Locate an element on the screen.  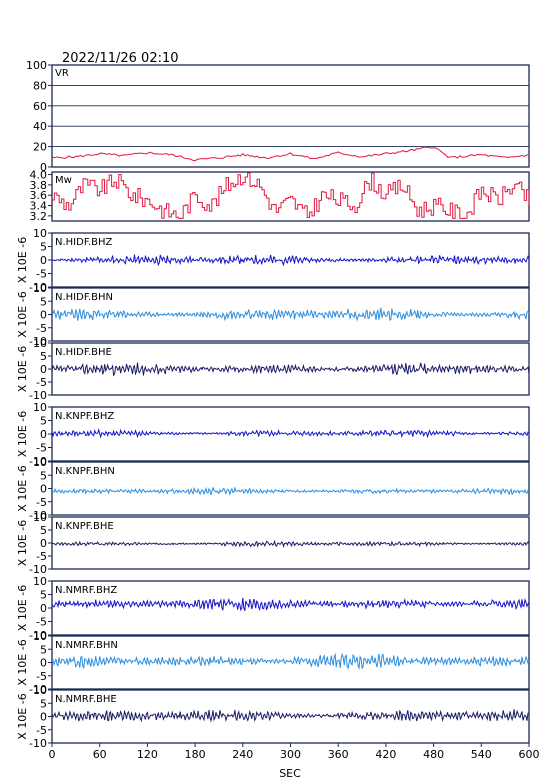
y-tick-label: 20 is located at coordinates (40, 147).